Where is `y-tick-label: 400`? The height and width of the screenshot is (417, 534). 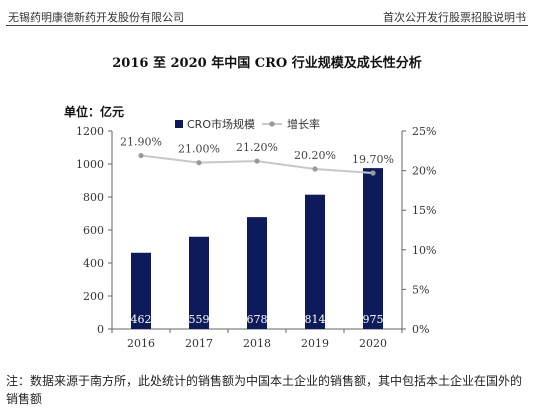
y-tick-label: 400 is located at coordinates (93, 263).